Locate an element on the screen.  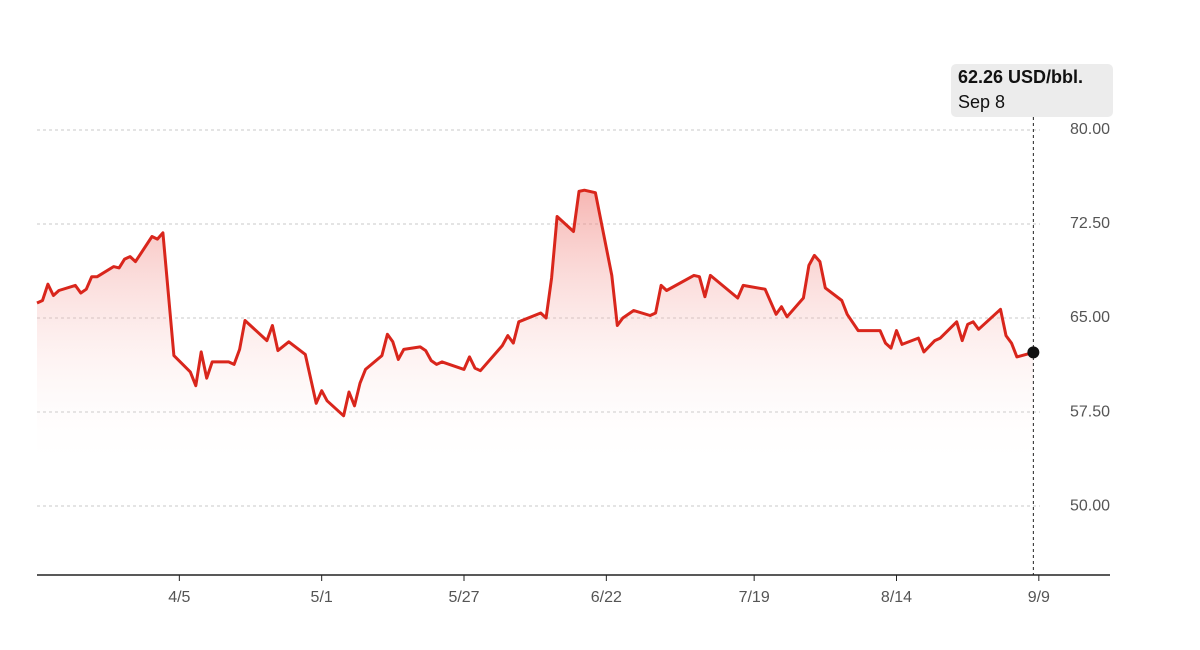
x-tick-label: 4/5 is located at coordinates (179, 597).